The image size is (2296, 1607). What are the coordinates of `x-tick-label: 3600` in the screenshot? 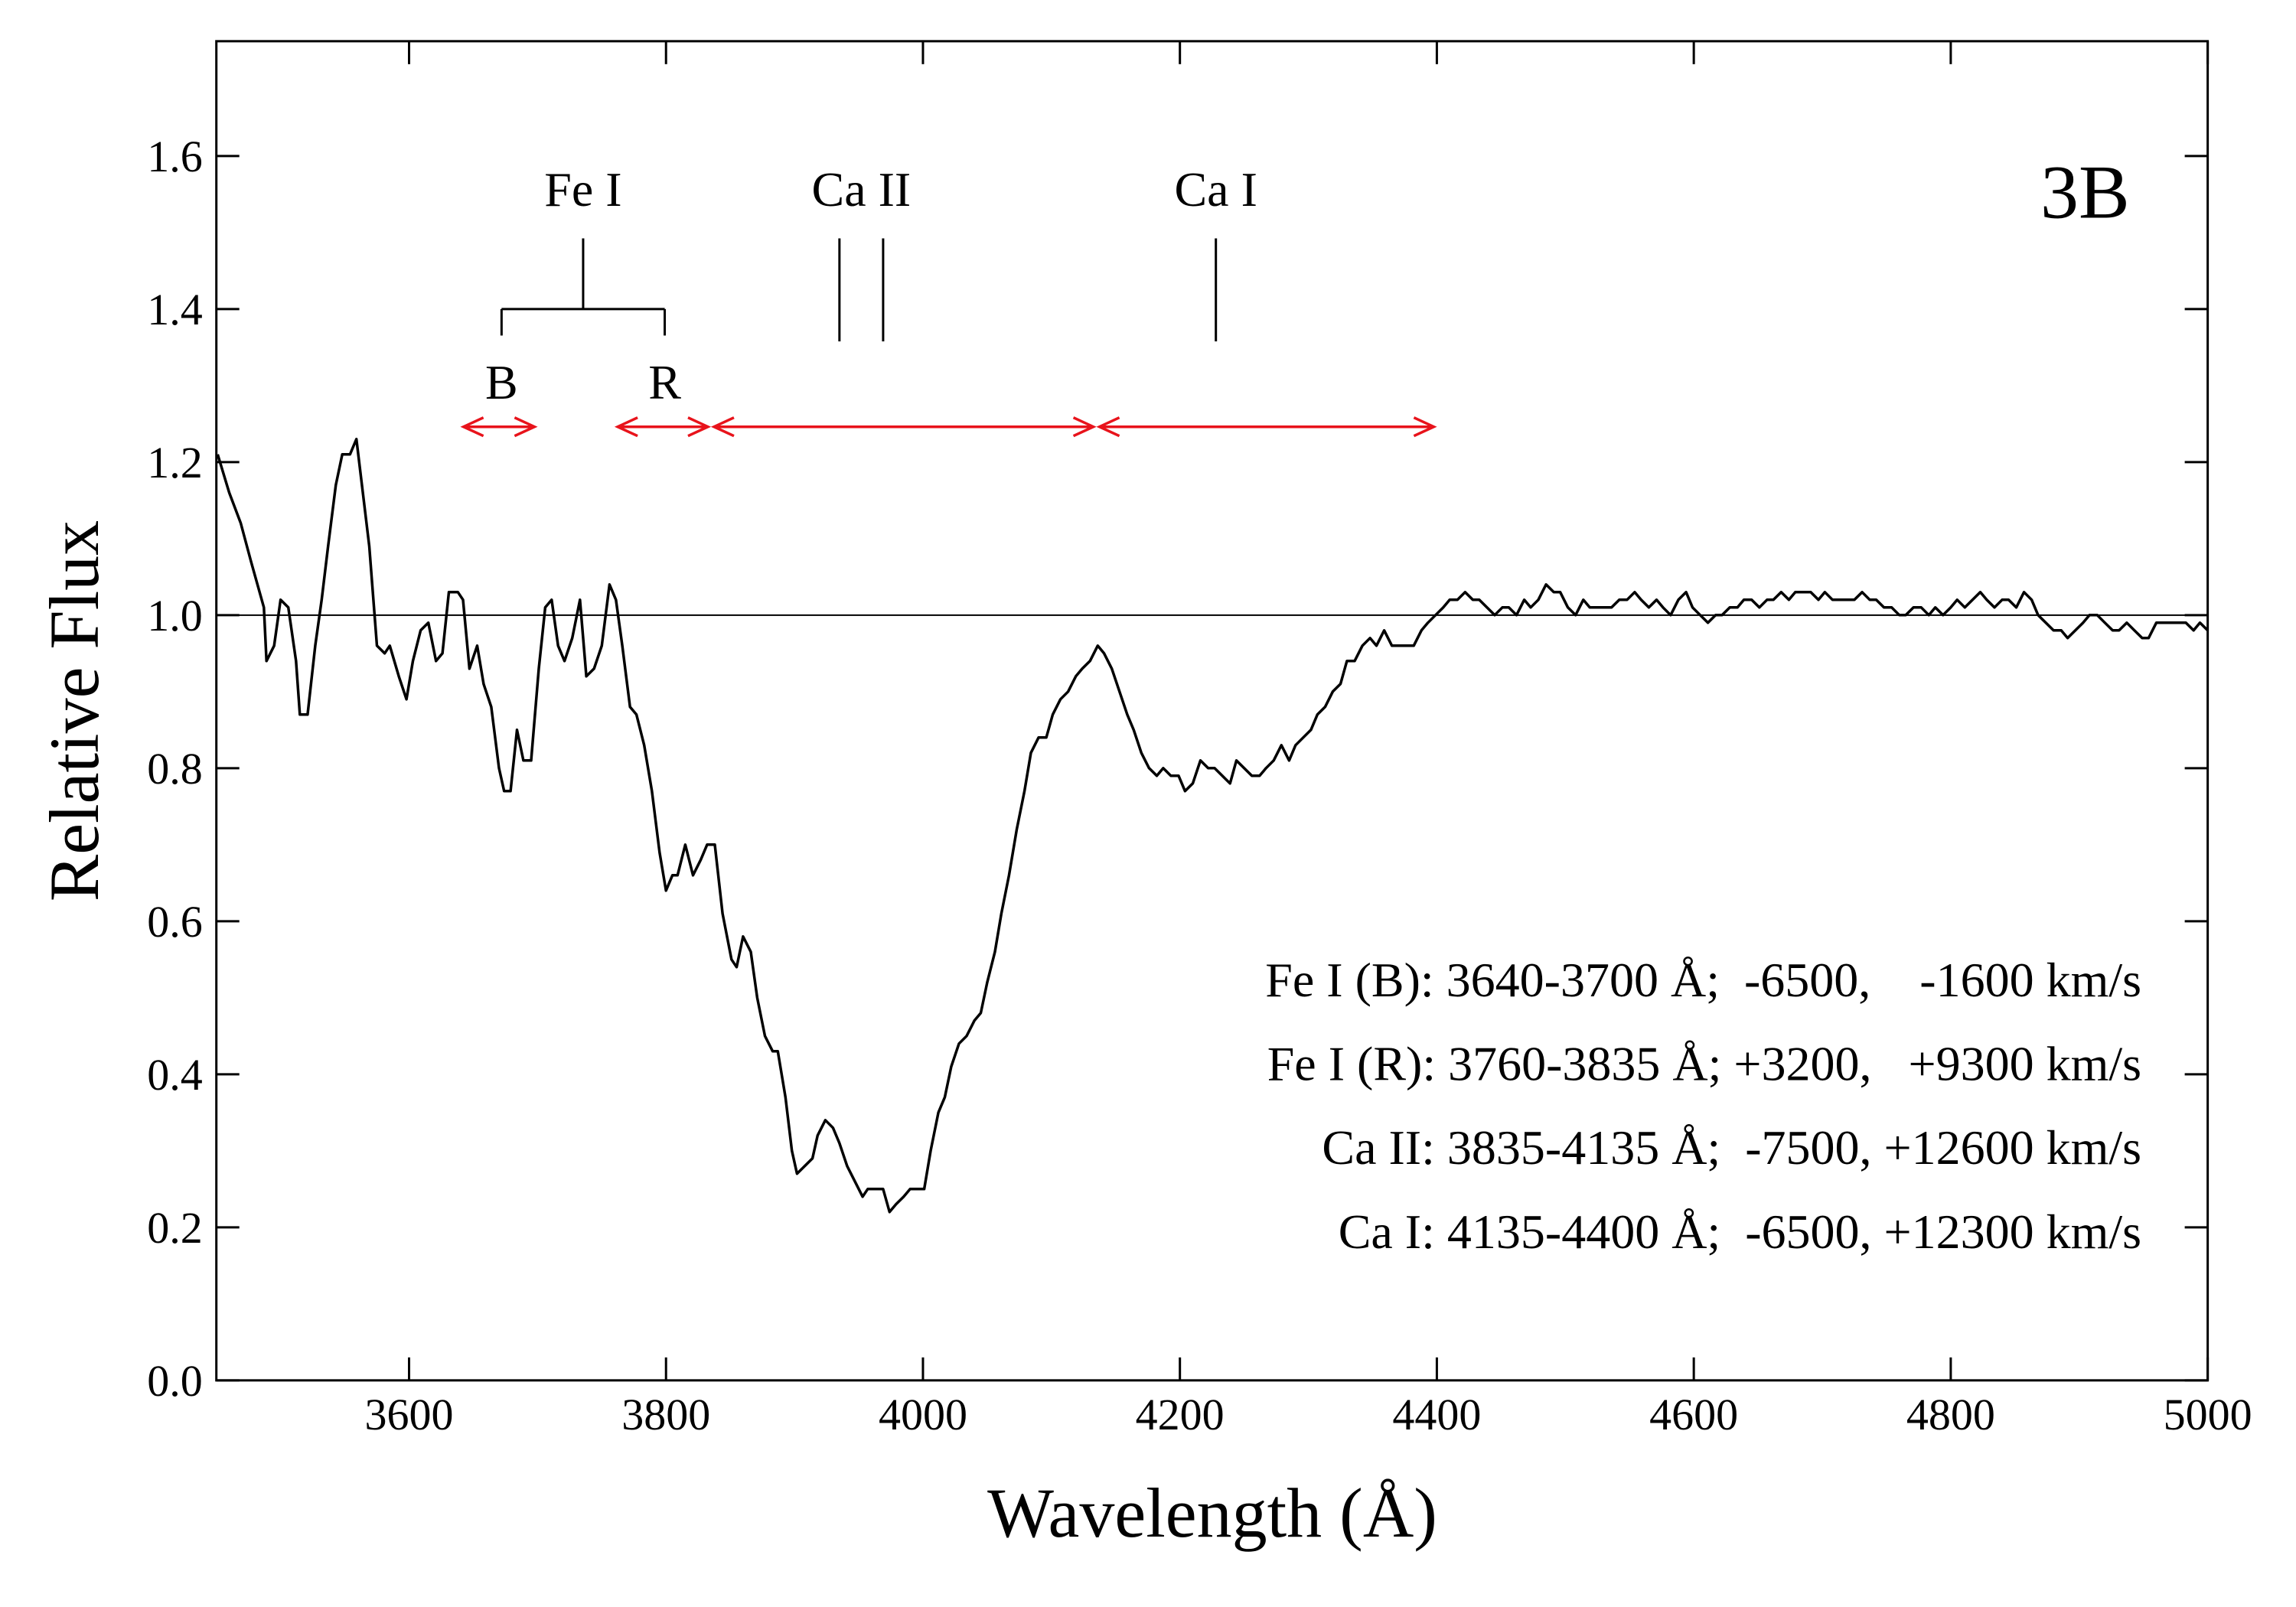 It's located at (408, 1414).